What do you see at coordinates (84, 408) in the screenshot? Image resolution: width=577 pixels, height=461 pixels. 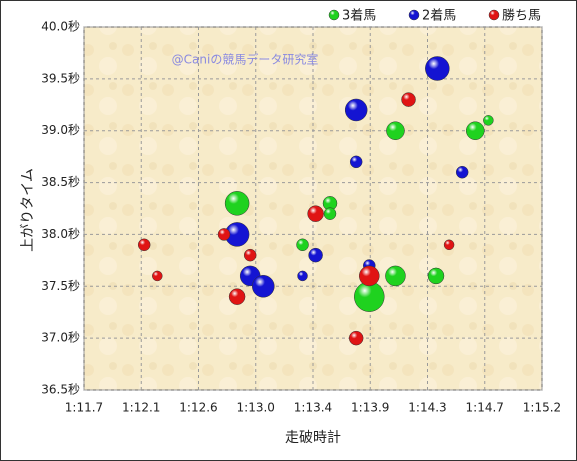 I see `x-tick-label: 1:11.7` at bounding box center [84, 408].